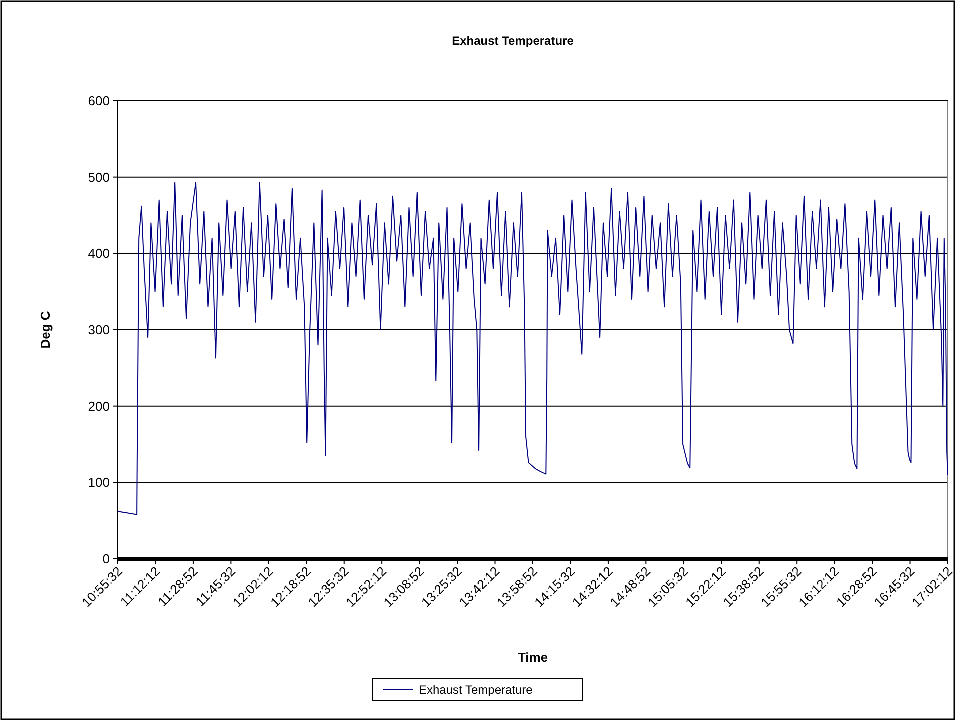 This screenshot has height=721, width=956. Describe the element at coordinates (99, 101) in the screenshot. I see `y-tick-label: 600` at that location.